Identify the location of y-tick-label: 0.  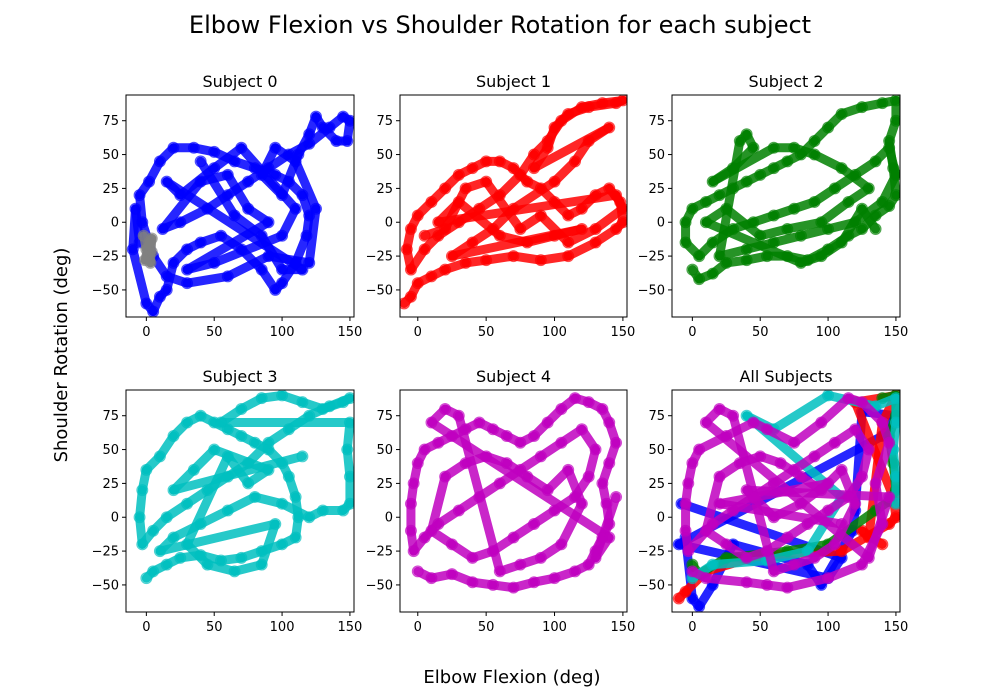
(389, 223).